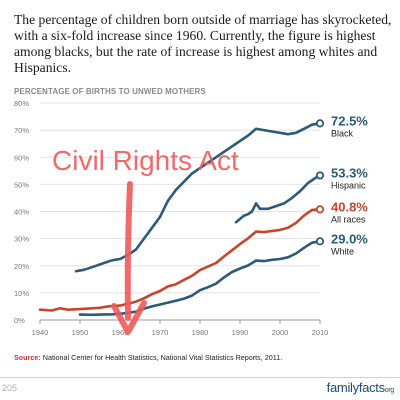 The image size is (400, 400). Describe the element at coordinates (120, 332) in the screenshot. I see `x-tick-label: 1960` at that location.